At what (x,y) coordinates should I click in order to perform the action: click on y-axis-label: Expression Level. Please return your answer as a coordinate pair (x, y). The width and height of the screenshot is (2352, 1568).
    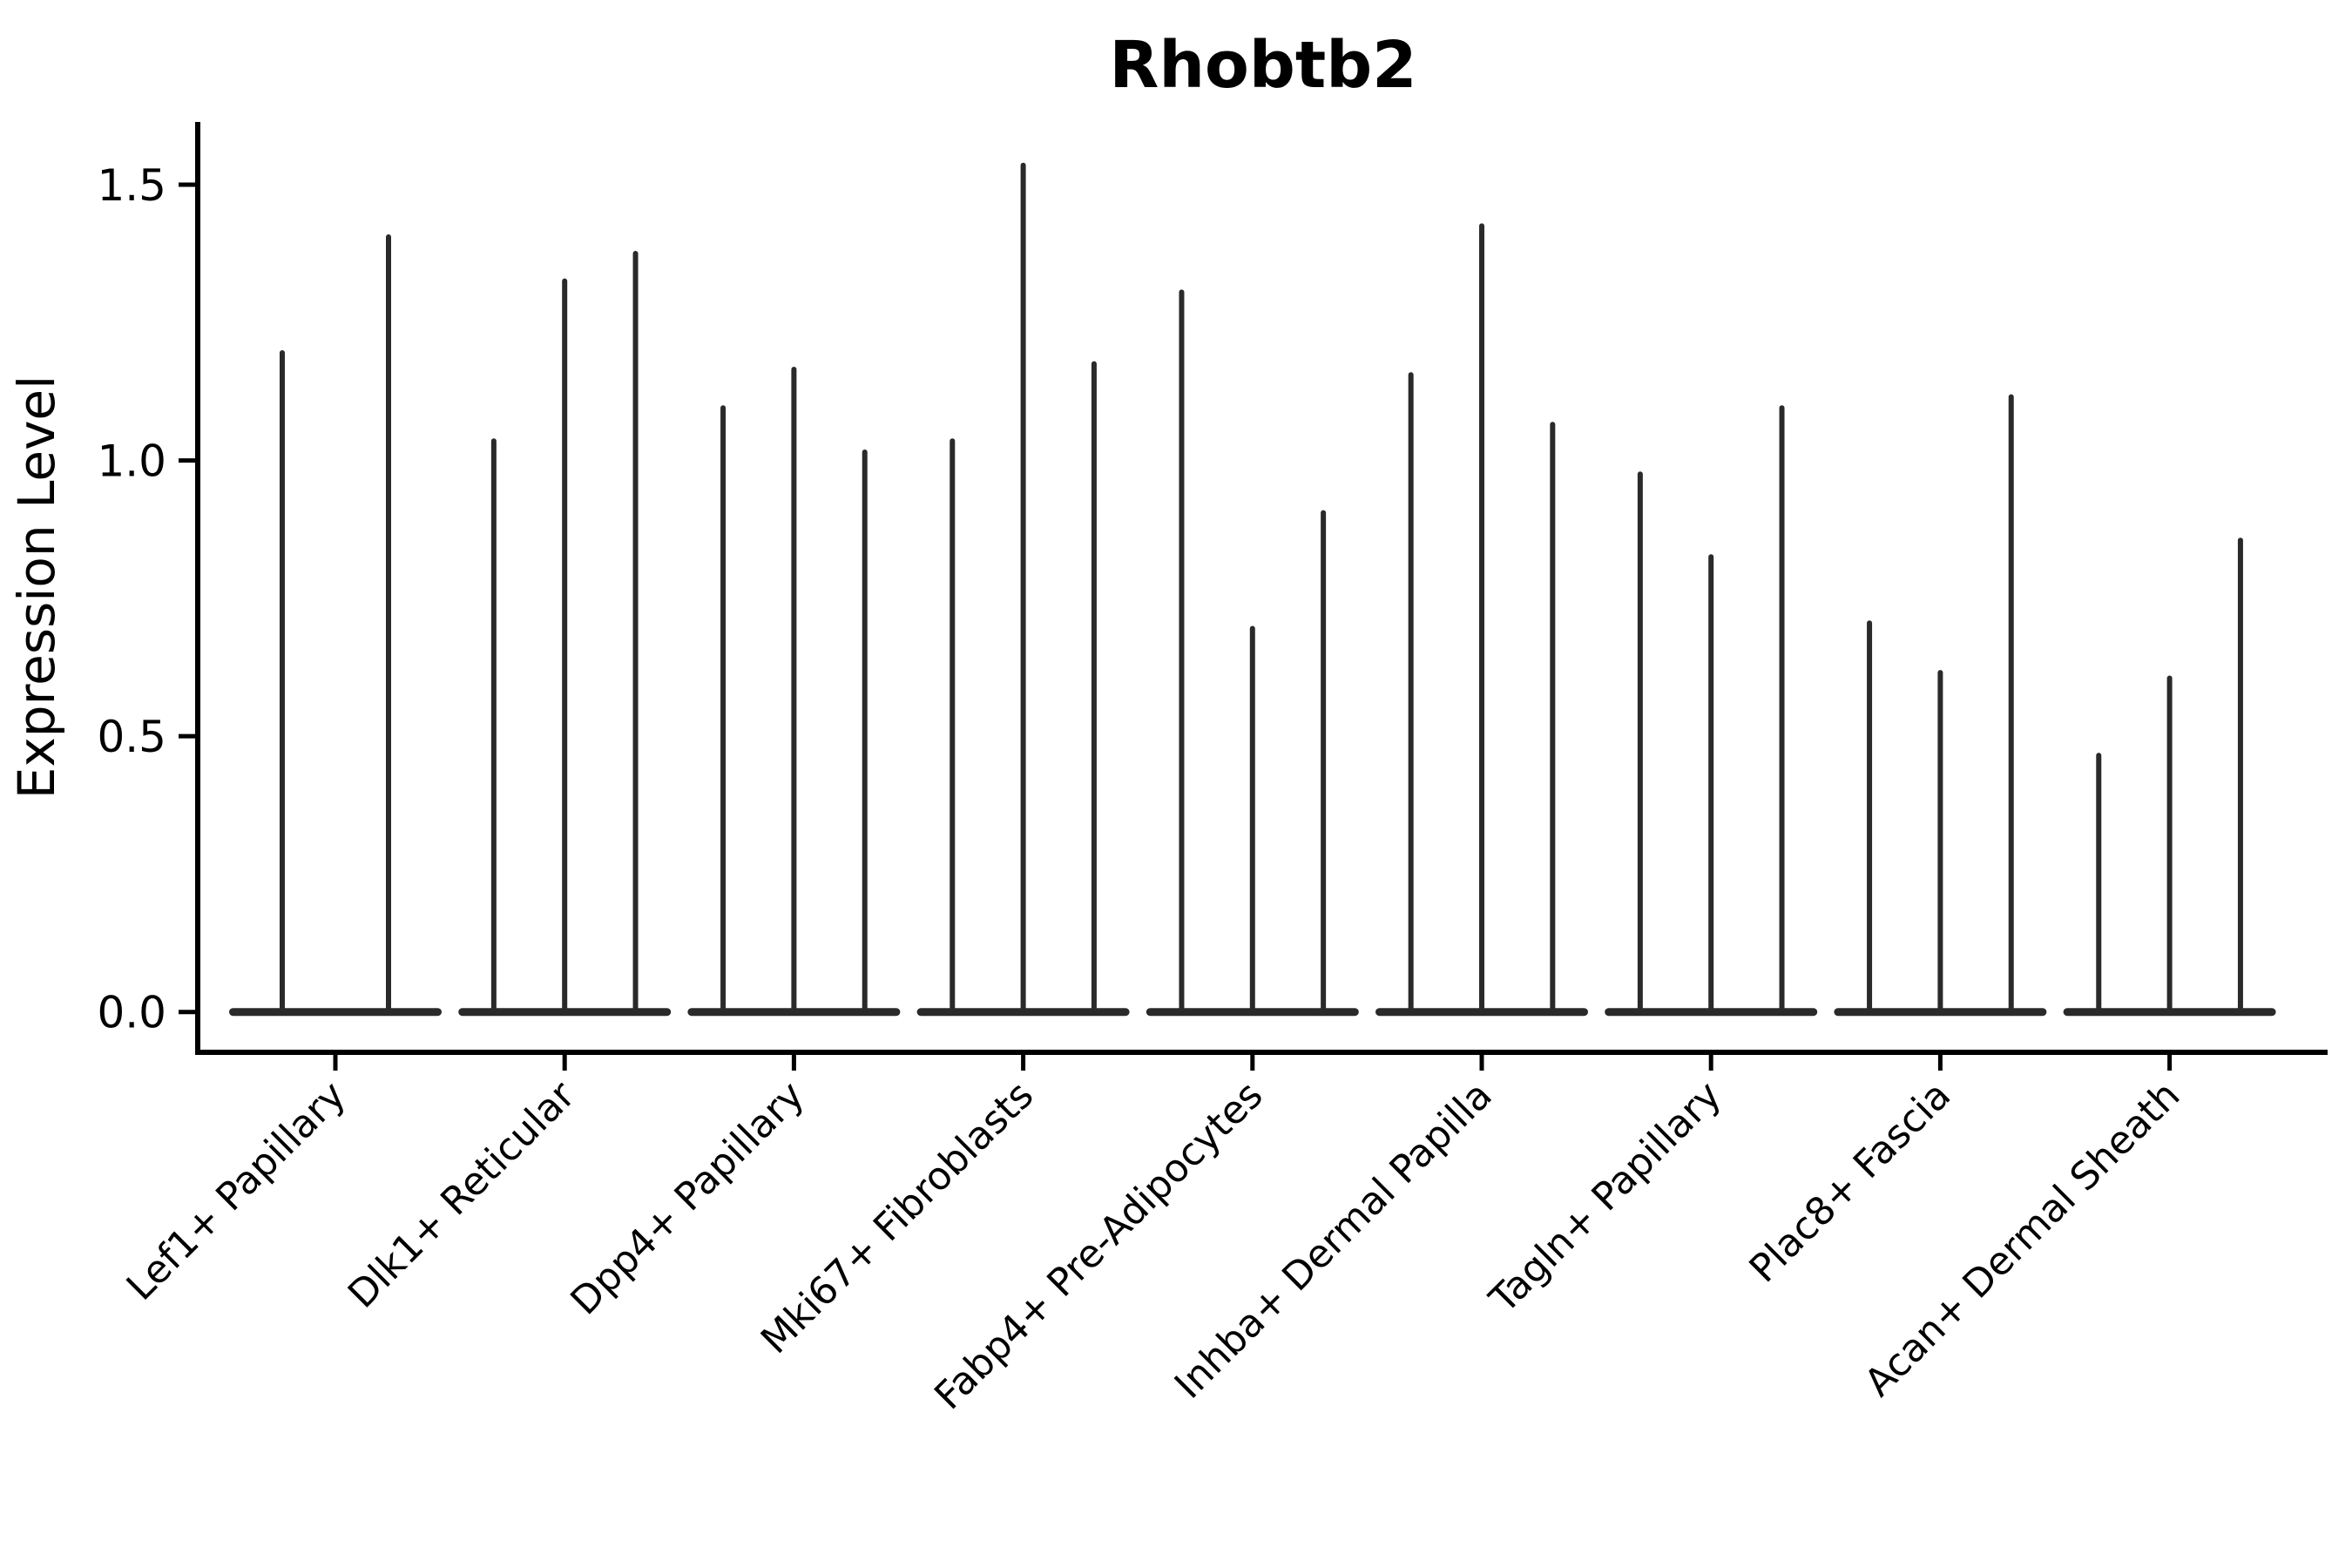
    Looking at the image, I should click on (36, 587).